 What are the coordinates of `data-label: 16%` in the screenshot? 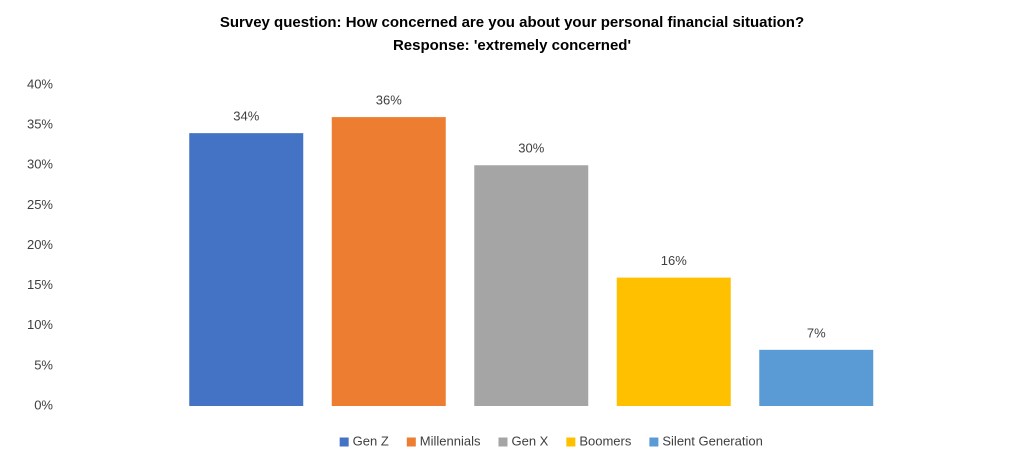 It's located at (674, 260).